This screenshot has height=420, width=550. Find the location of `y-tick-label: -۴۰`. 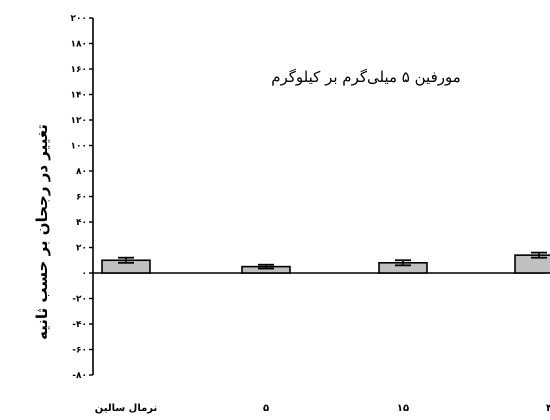

y-tick-label: -۴۰ is located at coordinates (79, 325).